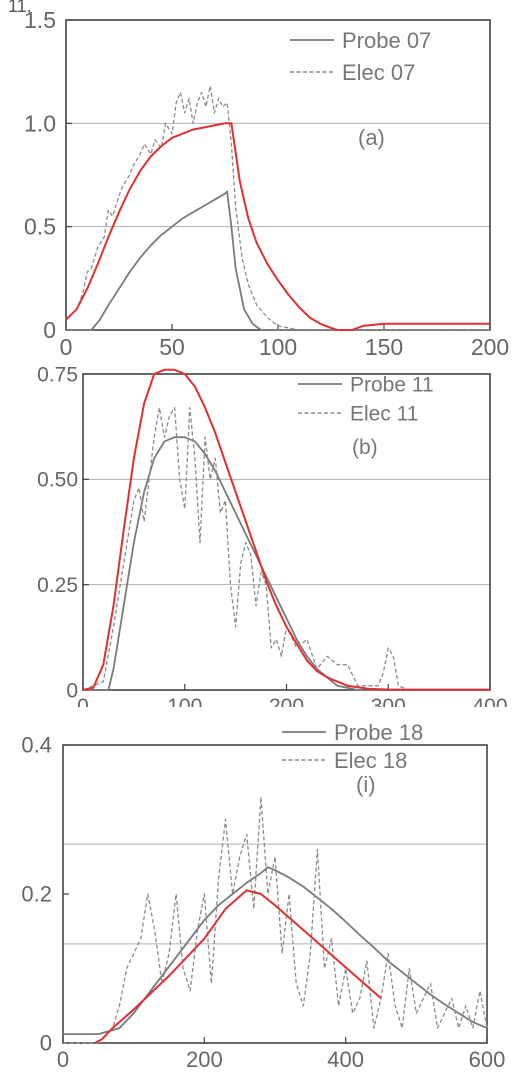 Image resolution: width=518 pixels, height=1077 pixels. Describe the element at coordinates (172, 347) in the screenshot. I see `x-tick-label: 50` at that location.